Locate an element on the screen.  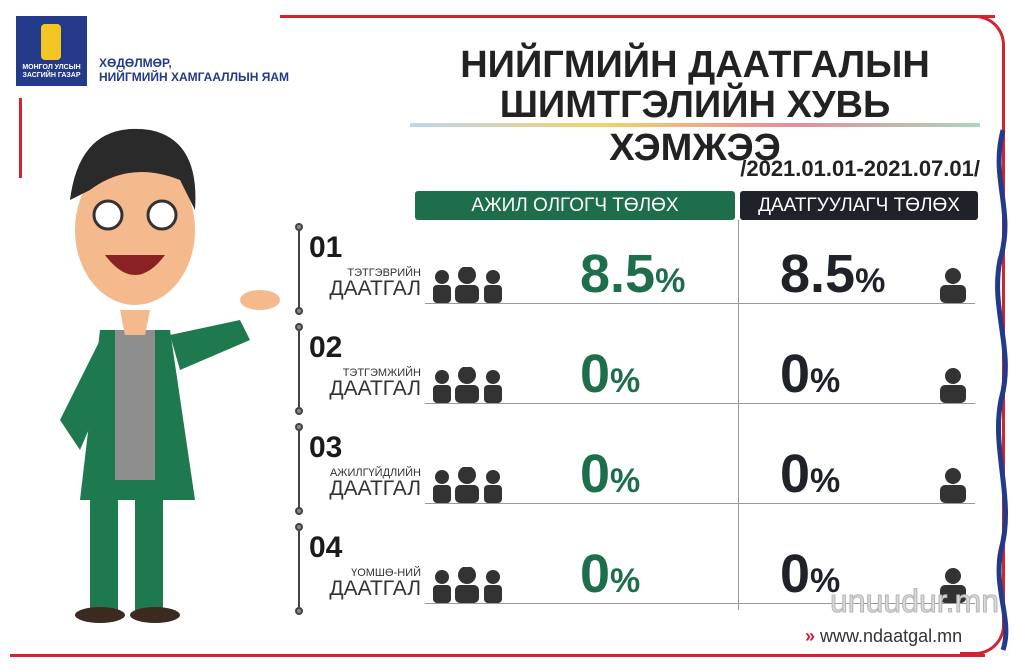
watermark: unuudur.mn is located at coordinates (914, 601).